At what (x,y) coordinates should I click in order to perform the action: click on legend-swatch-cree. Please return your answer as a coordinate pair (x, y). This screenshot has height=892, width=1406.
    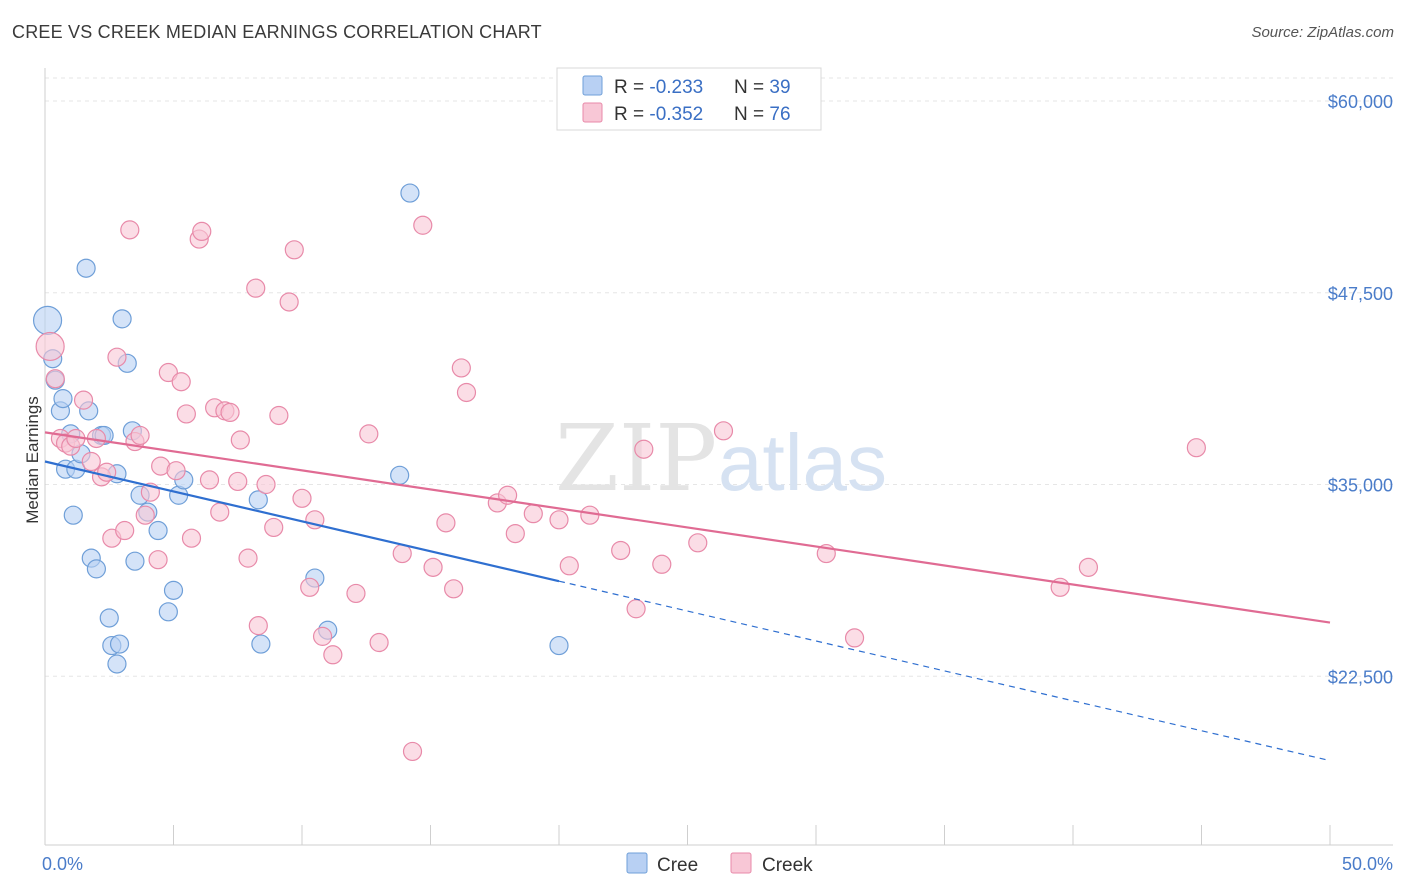
    Looking at the image, I should click on (592, 85).